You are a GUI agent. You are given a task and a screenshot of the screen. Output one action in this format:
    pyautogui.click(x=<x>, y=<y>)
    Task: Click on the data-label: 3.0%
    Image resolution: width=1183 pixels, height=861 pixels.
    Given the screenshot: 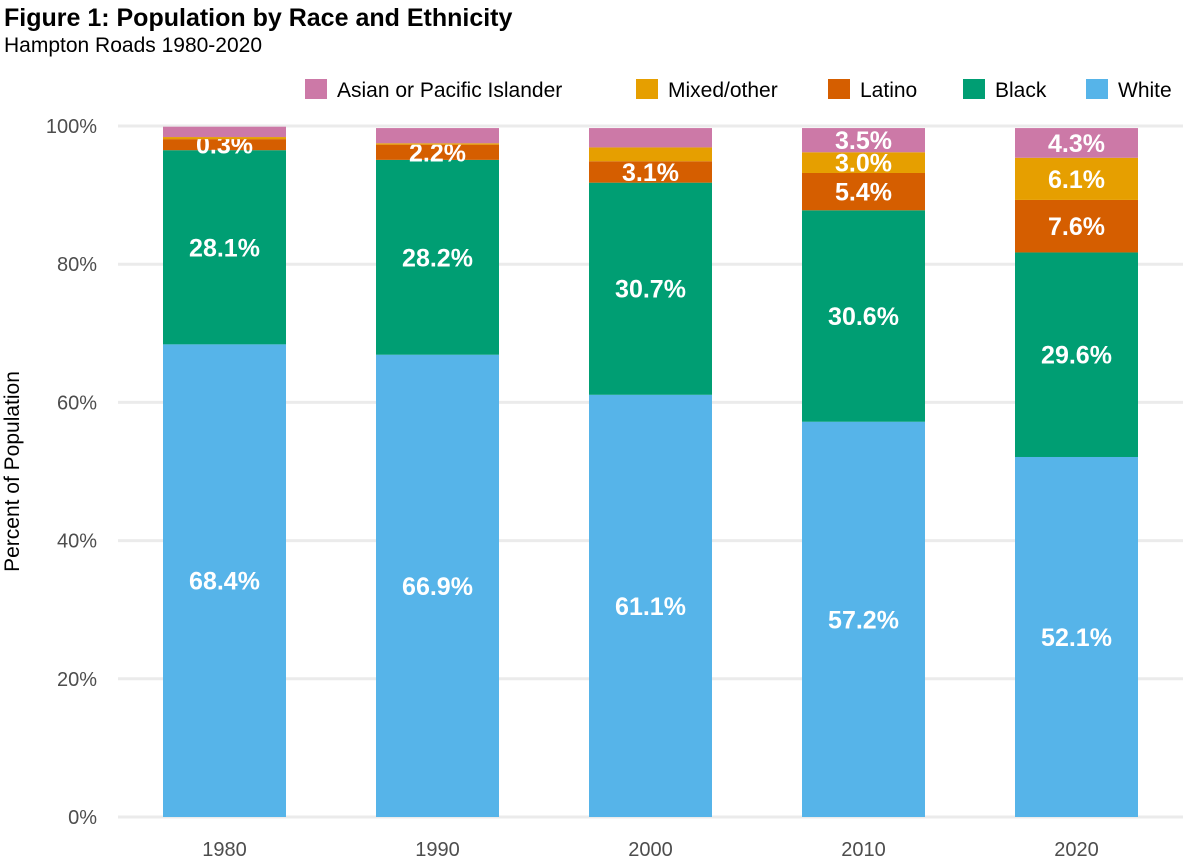 What is the action you would take?
    pyautogui.click(x=863, y=164)
    